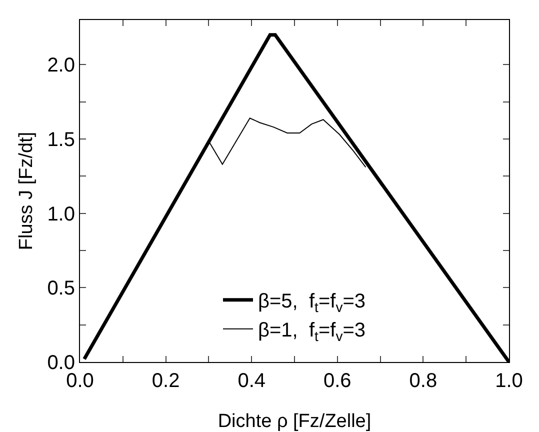  What do you see at coordinates (509, 381) in the screenshot?
I see `x-tick-label: 1.0` at bounding box center [509, 381].